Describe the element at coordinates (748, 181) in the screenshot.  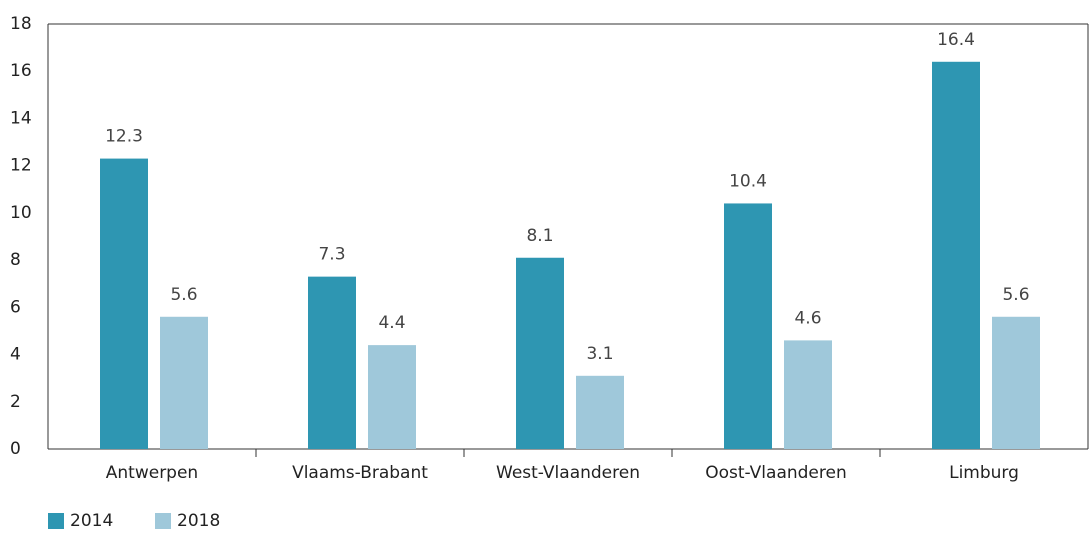
I see `value-label: 10.4` at that location.